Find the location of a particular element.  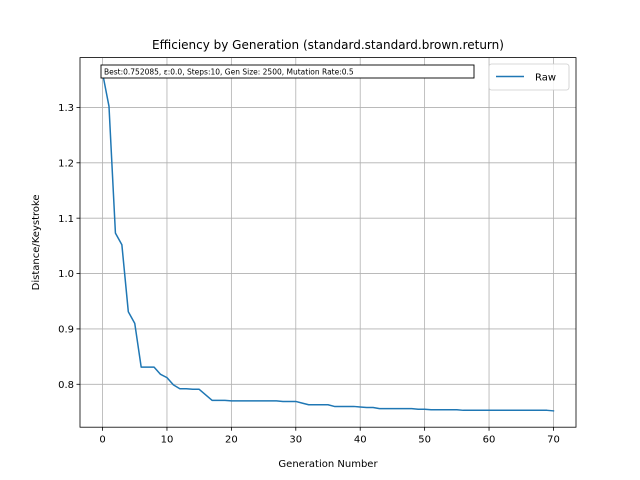

x-tick-label: 20 is located at coordinates (231, 440).